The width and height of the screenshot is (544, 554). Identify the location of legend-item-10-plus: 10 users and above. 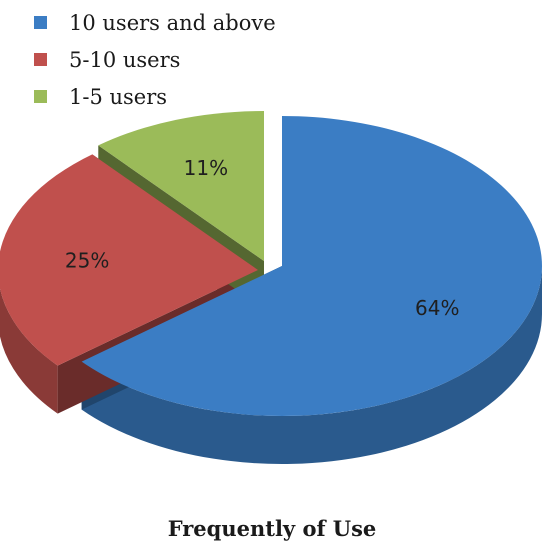
(155, 22).